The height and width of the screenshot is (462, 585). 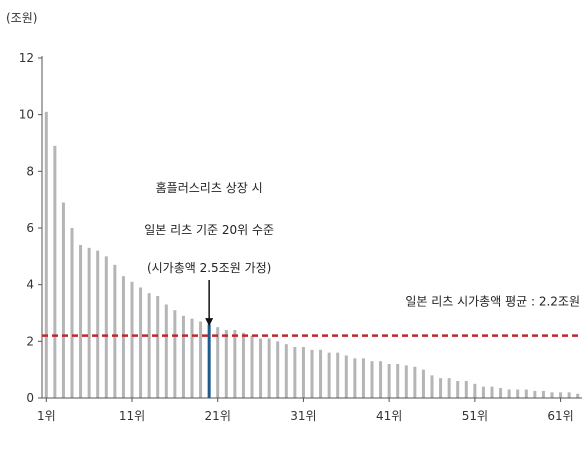 I want to click on annotation-line: (시가총액 2.5조원 가정), so click(x=209, y=268).